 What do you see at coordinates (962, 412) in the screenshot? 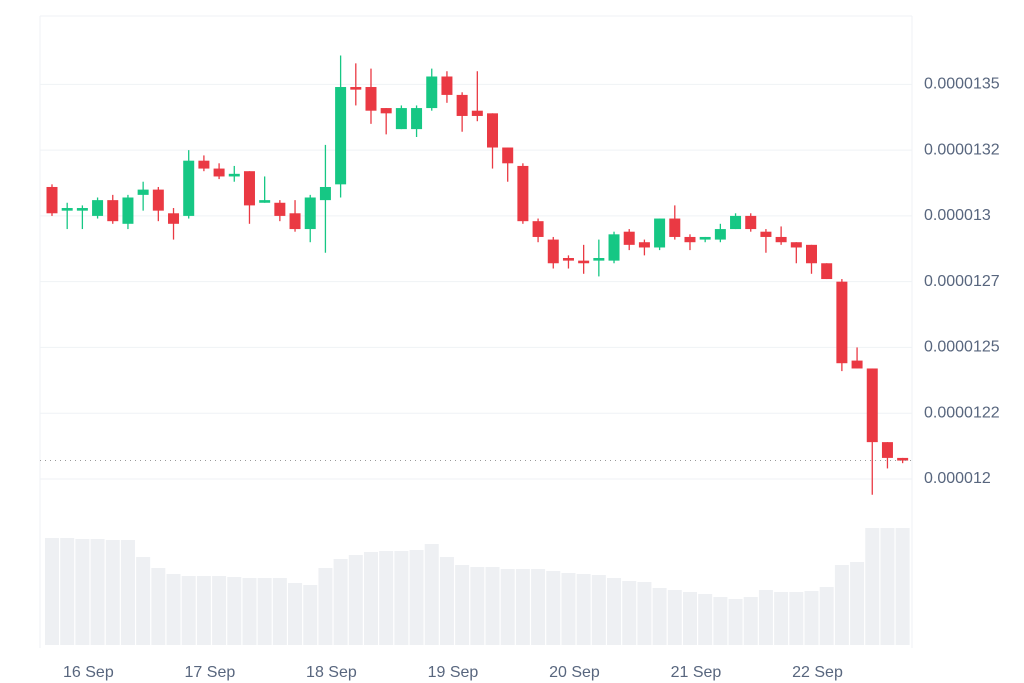
I see `y-tick-label: 0.0000122` at bounding box center [962, 412].